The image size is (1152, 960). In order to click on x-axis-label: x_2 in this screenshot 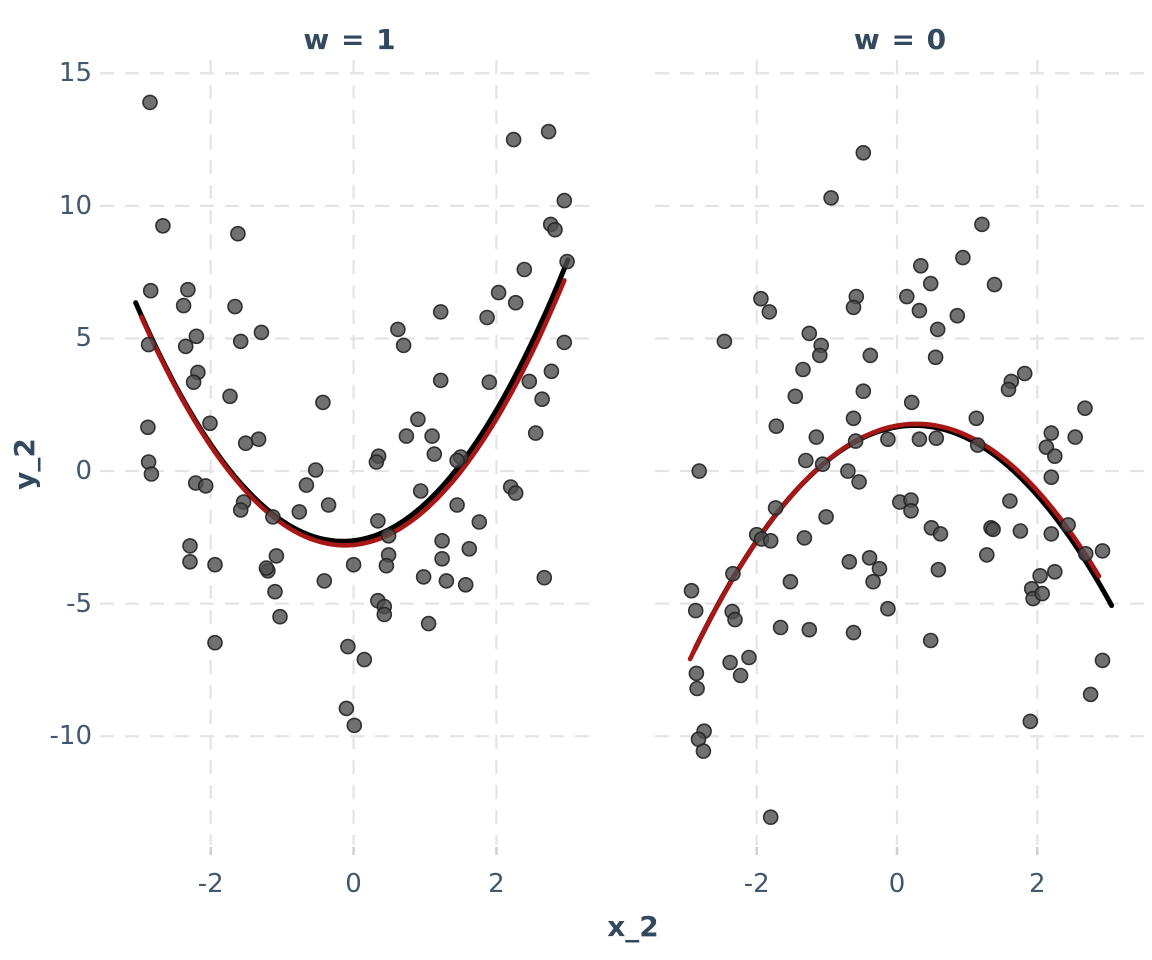, I will do `click(633, 926)`.